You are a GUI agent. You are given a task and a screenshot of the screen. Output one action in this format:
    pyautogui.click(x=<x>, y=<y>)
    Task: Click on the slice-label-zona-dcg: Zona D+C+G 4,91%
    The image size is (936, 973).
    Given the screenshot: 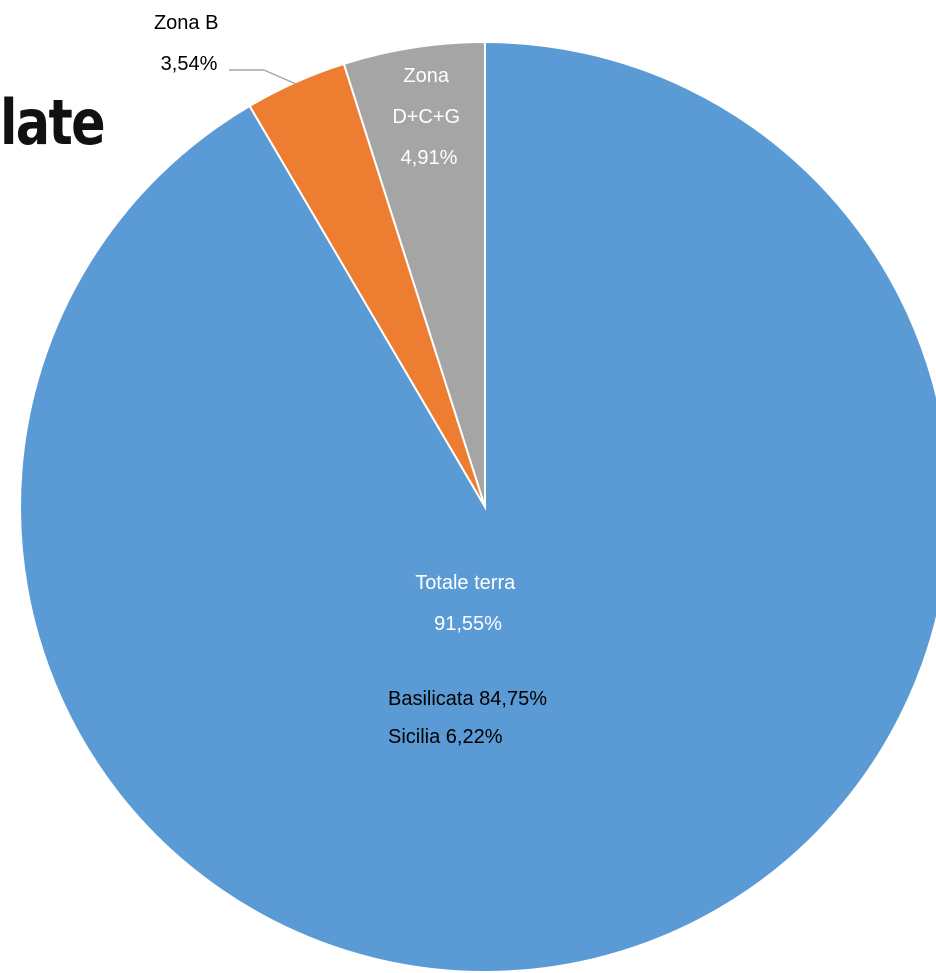 What is the action you would take?
    pyautogui.click(x=428, y=117)
    